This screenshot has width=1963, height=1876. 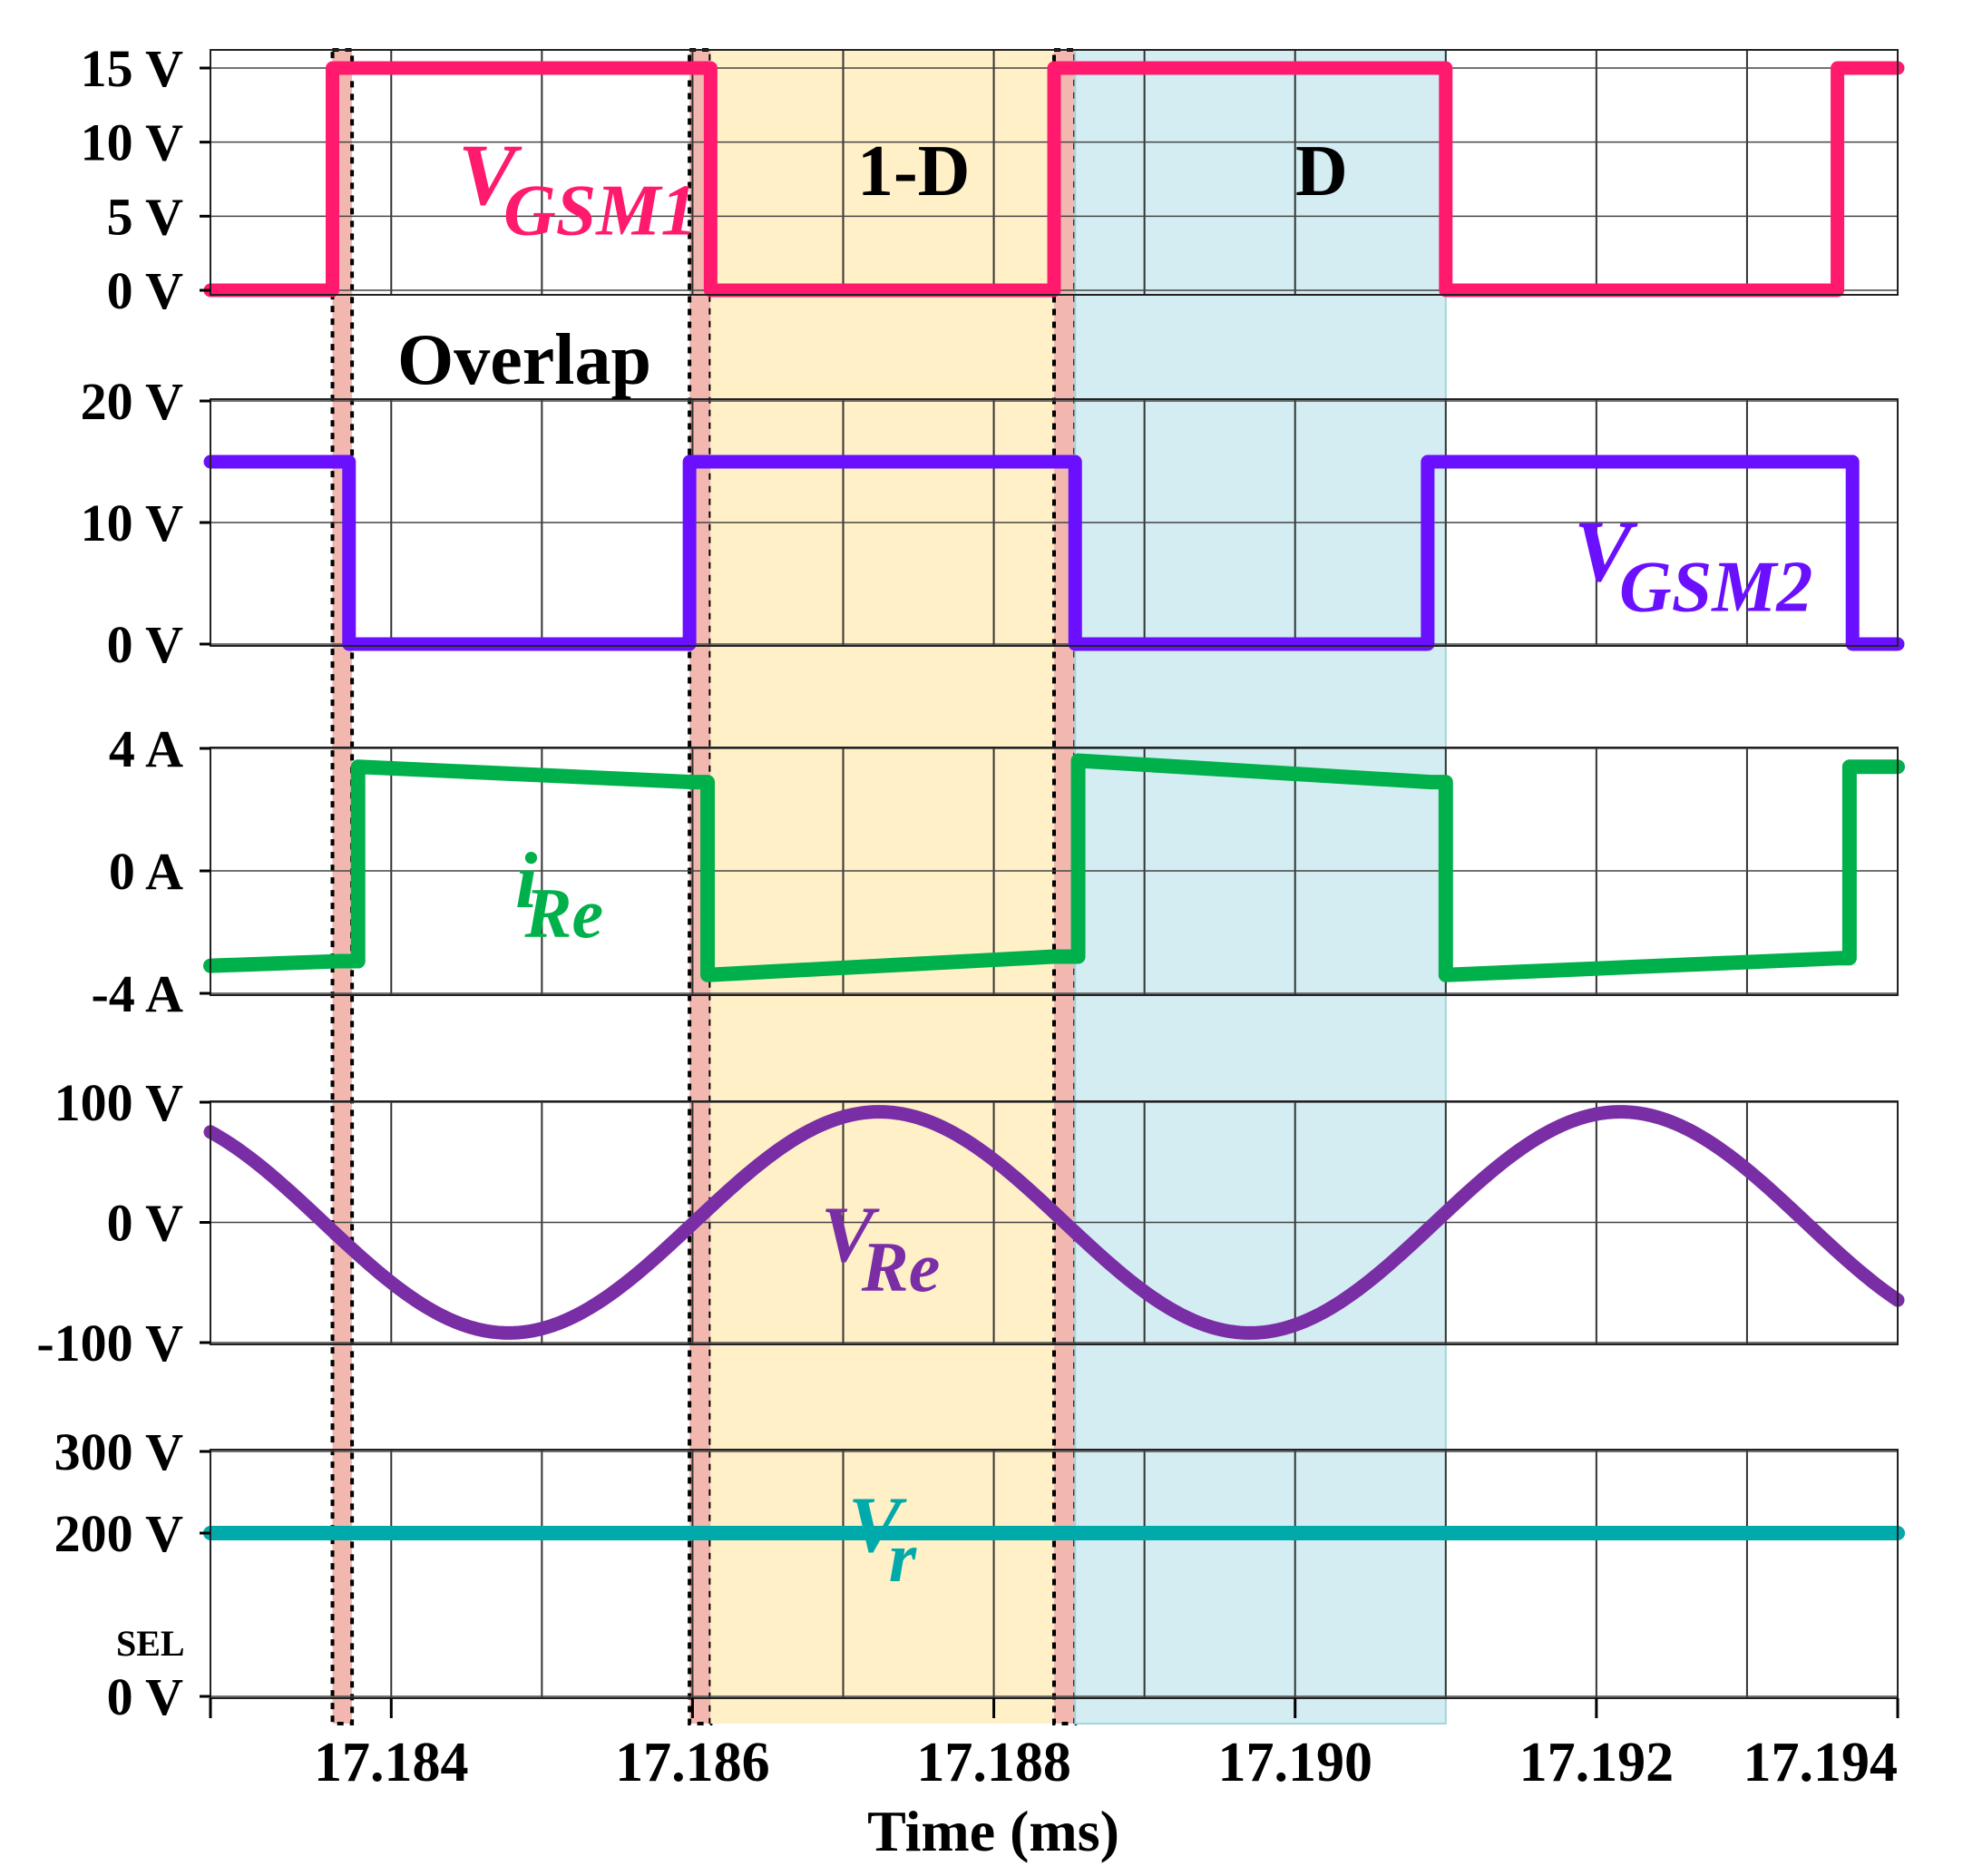 What do you see at coordinates (914, 171) in the screenshot?
I see `annotation-one-minus-d: 1-D` at bounding box center [914, 171].